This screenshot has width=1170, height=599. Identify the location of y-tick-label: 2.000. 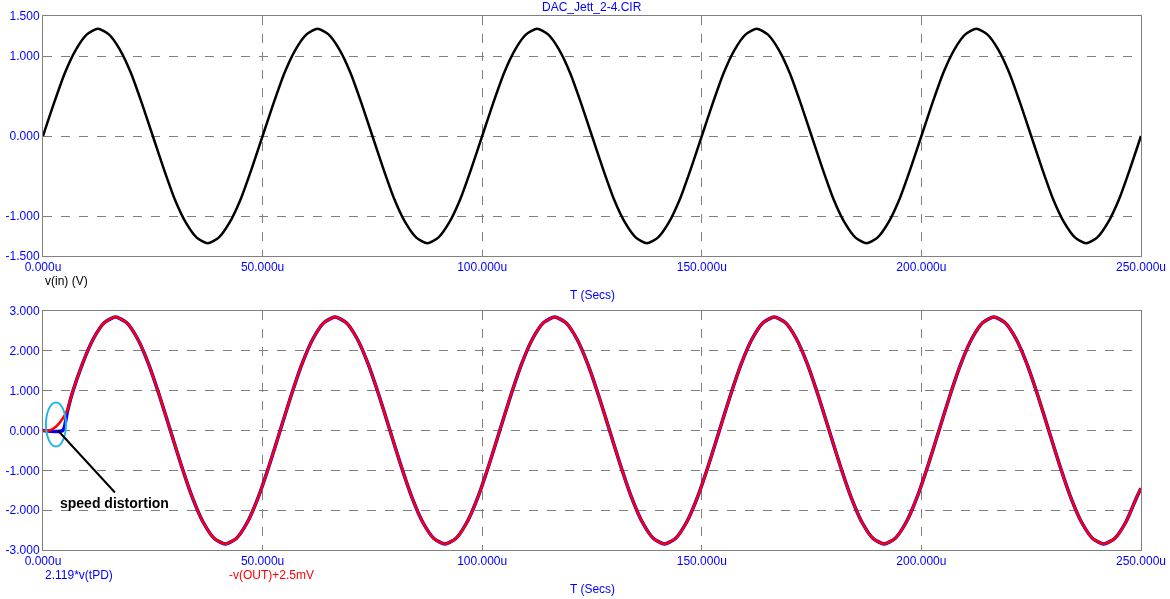
(24, 351).